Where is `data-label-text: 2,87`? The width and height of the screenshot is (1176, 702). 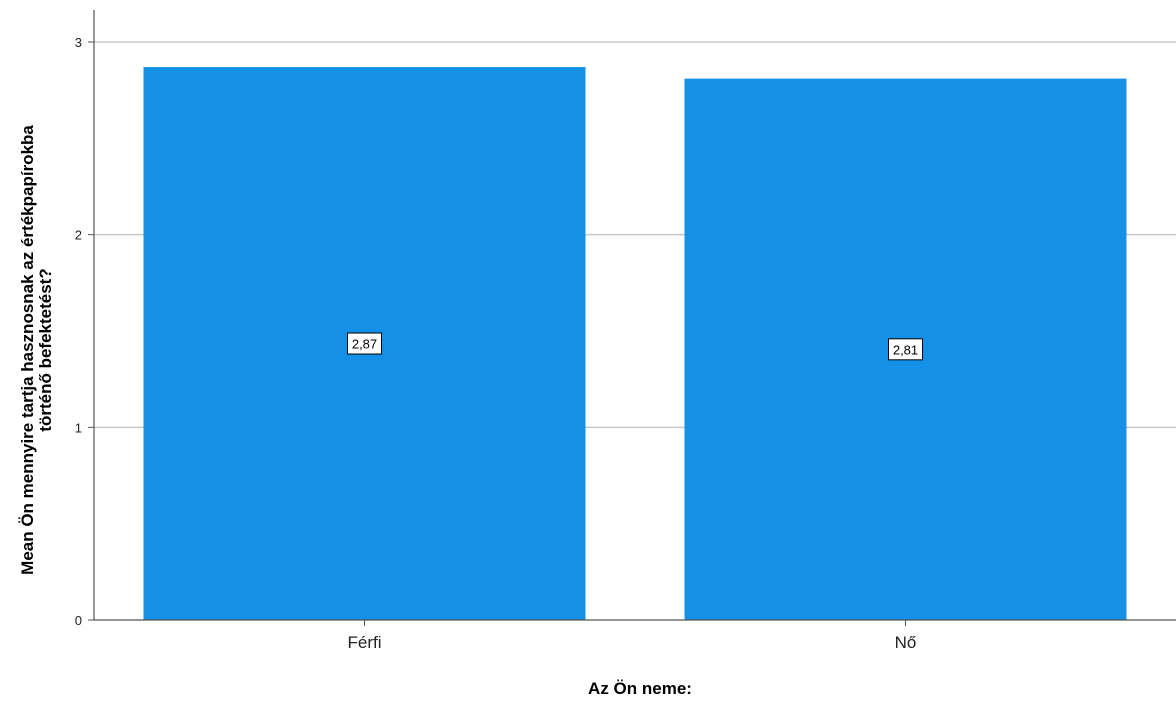
data-label-text: 2,87 is located at coordinates (364, 344).